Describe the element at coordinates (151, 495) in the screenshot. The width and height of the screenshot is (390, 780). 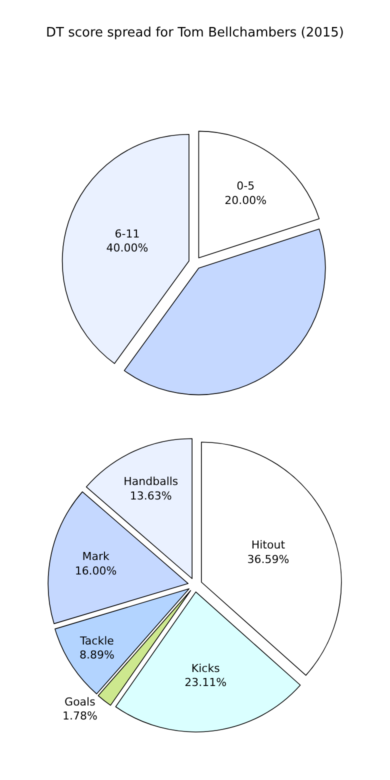
I see `data-label: 13.63%` at that location.